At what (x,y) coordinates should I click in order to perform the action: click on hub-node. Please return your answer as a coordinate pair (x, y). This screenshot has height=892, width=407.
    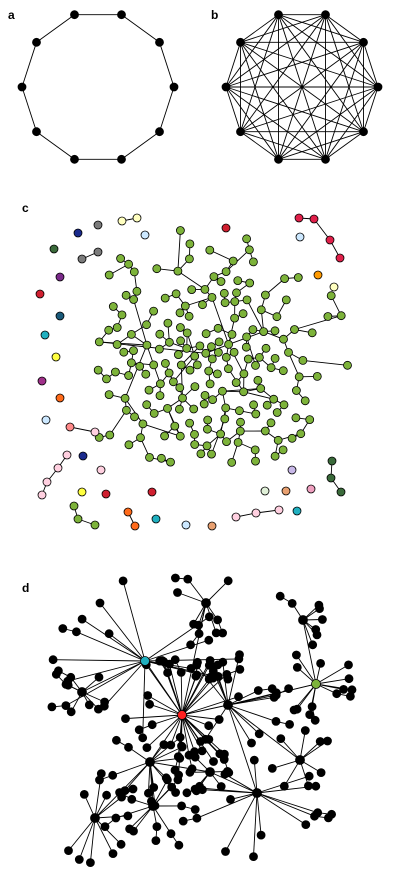
    Looking at the image, I should click on (145, 661).